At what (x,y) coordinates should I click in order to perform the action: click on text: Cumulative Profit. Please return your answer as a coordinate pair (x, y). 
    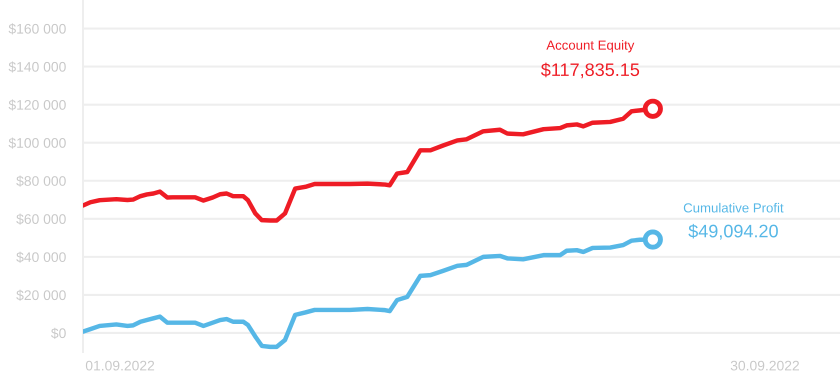
    Looking at the image, I should click on (734, 207).